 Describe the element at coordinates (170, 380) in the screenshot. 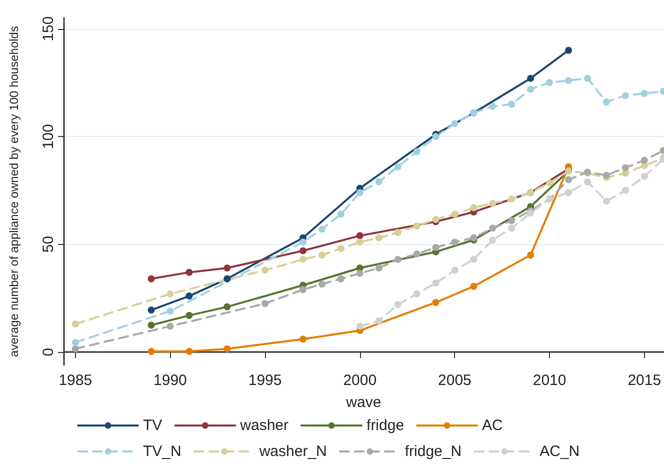

I see `x-tick-label: 1990` at that location.